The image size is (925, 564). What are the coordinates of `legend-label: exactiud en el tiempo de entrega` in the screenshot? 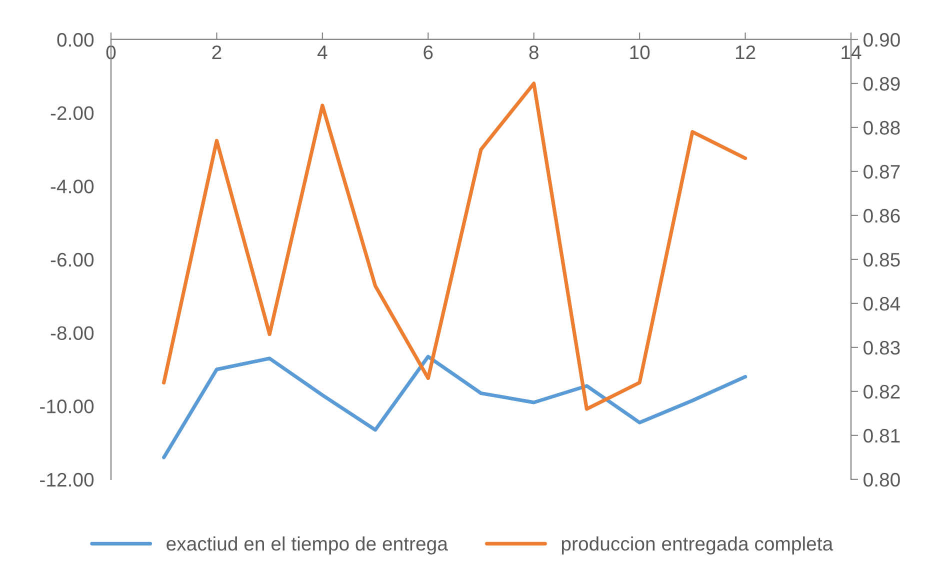 It's located at (307, 545).